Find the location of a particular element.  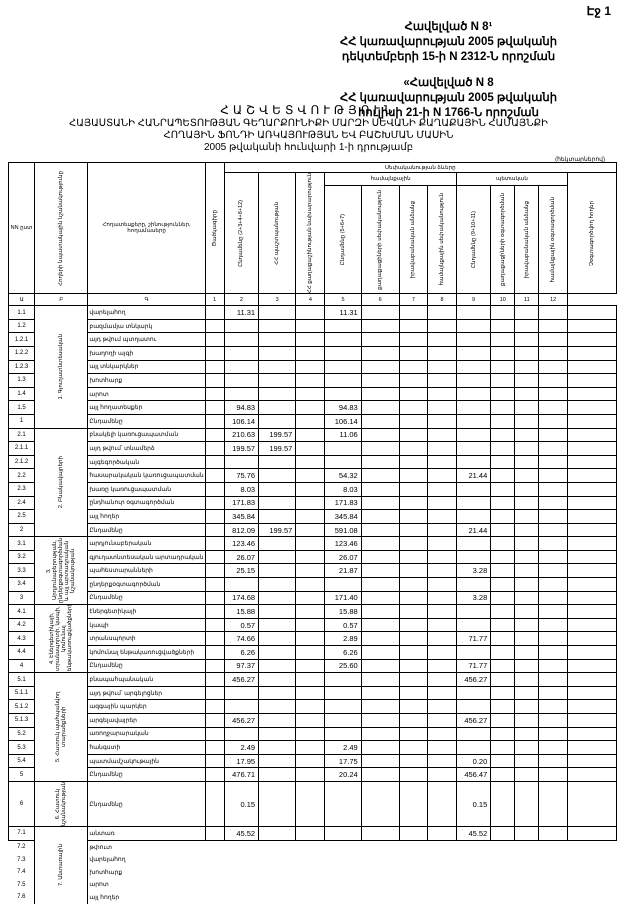

row-name: գյուղատնտեսական արտադրական is located at coordinates (146, 557).